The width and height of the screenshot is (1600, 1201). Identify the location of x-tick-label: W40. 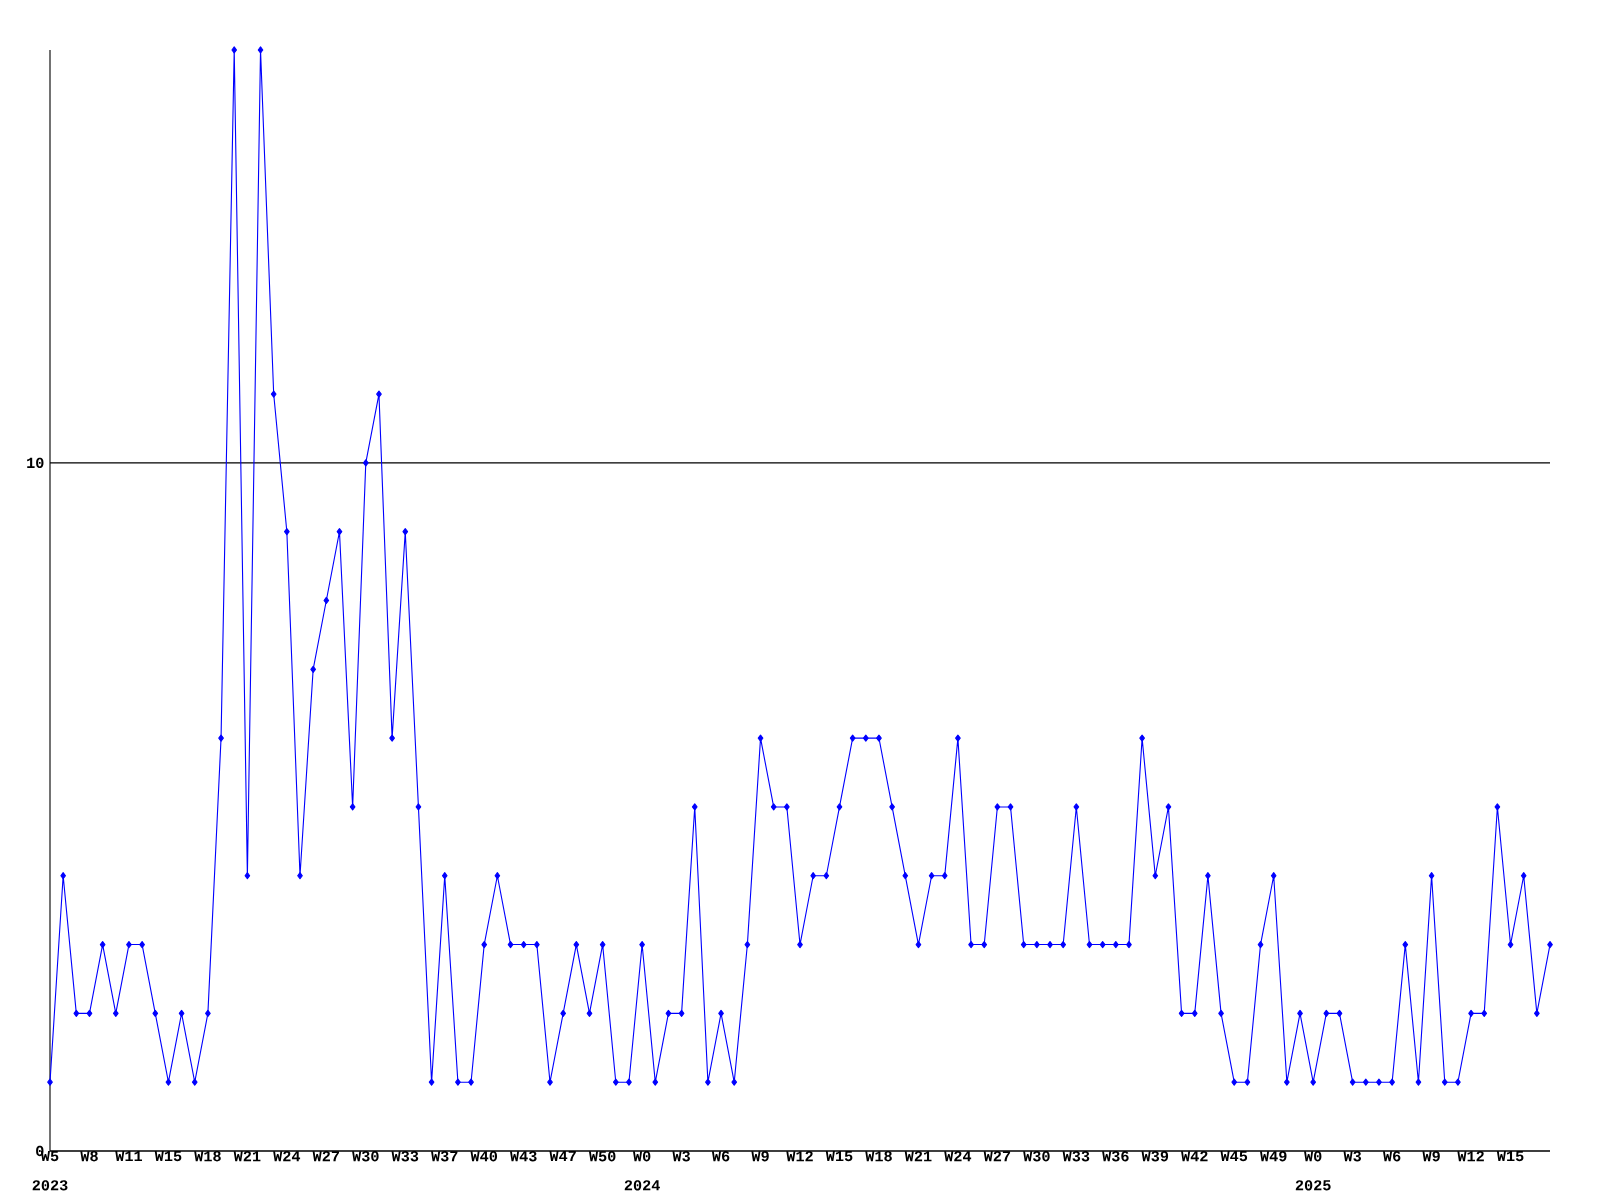
(484, 1156).